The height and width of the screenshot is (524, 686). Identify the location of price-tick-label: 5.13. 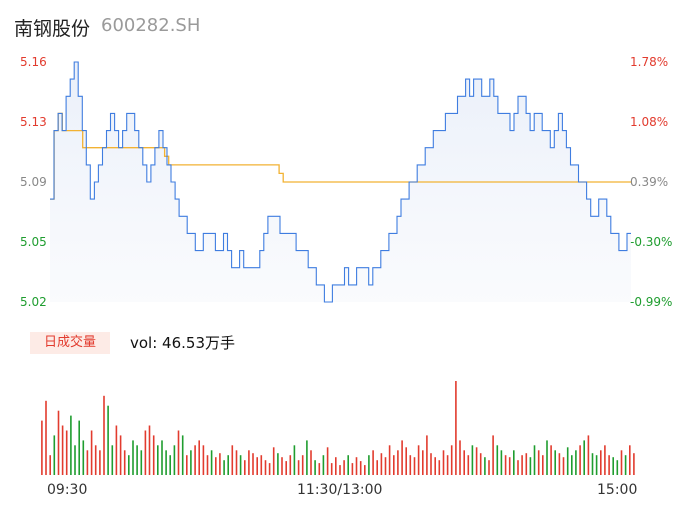
(33, 122).